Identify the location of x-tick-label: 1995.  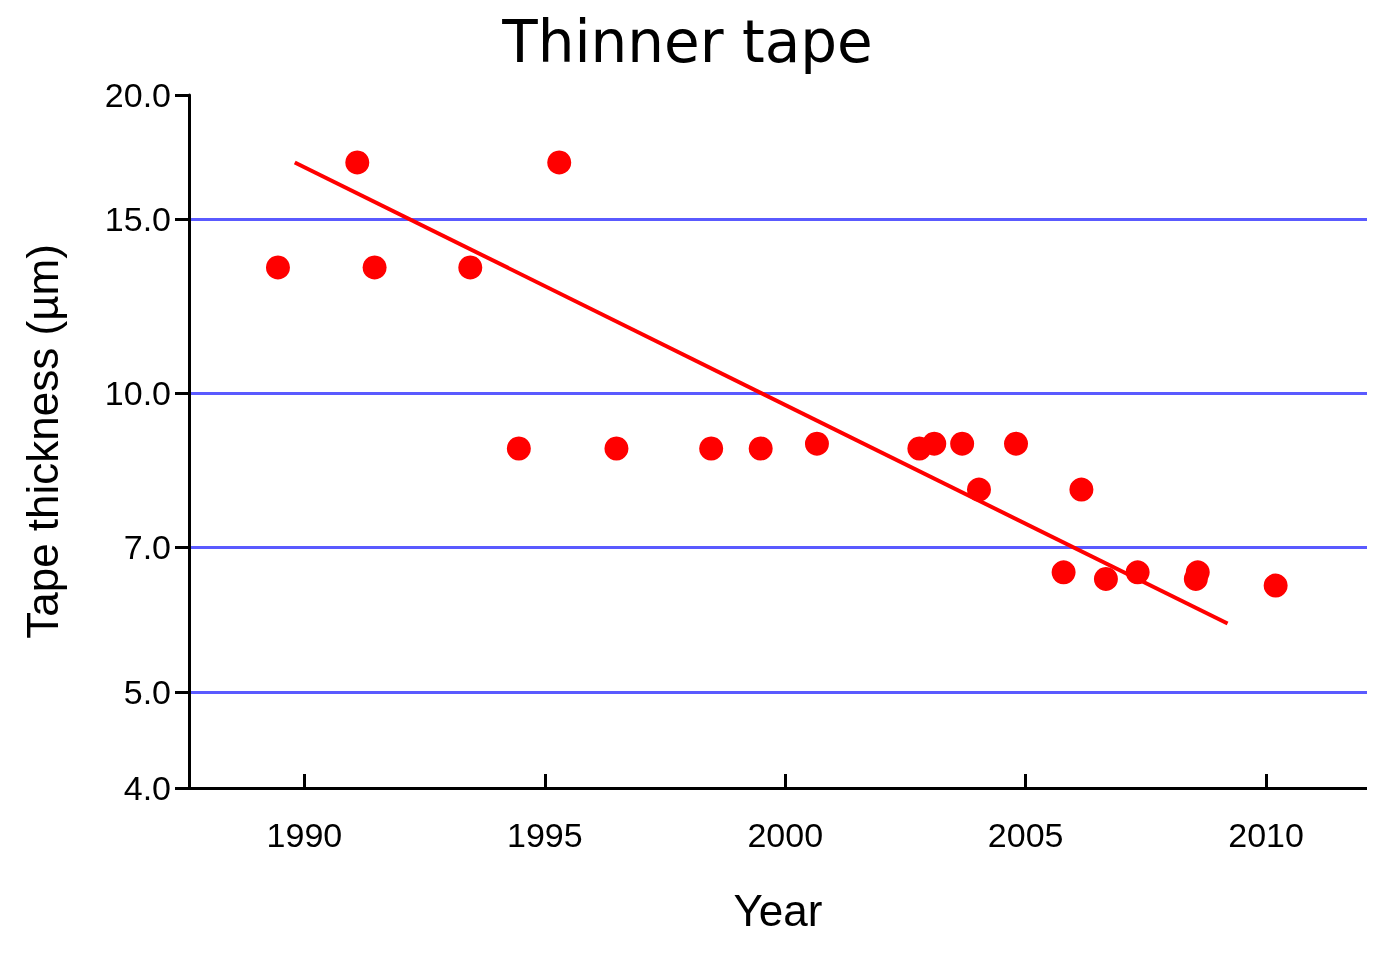
(544, 835).